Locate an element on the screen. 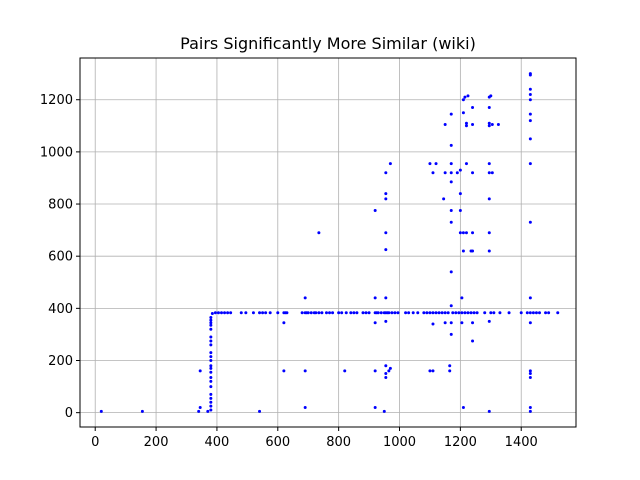 Image resolution: width=640 pixels, height=480 pixels. x-tick-label: 600 is located at coordinates (277, 442).